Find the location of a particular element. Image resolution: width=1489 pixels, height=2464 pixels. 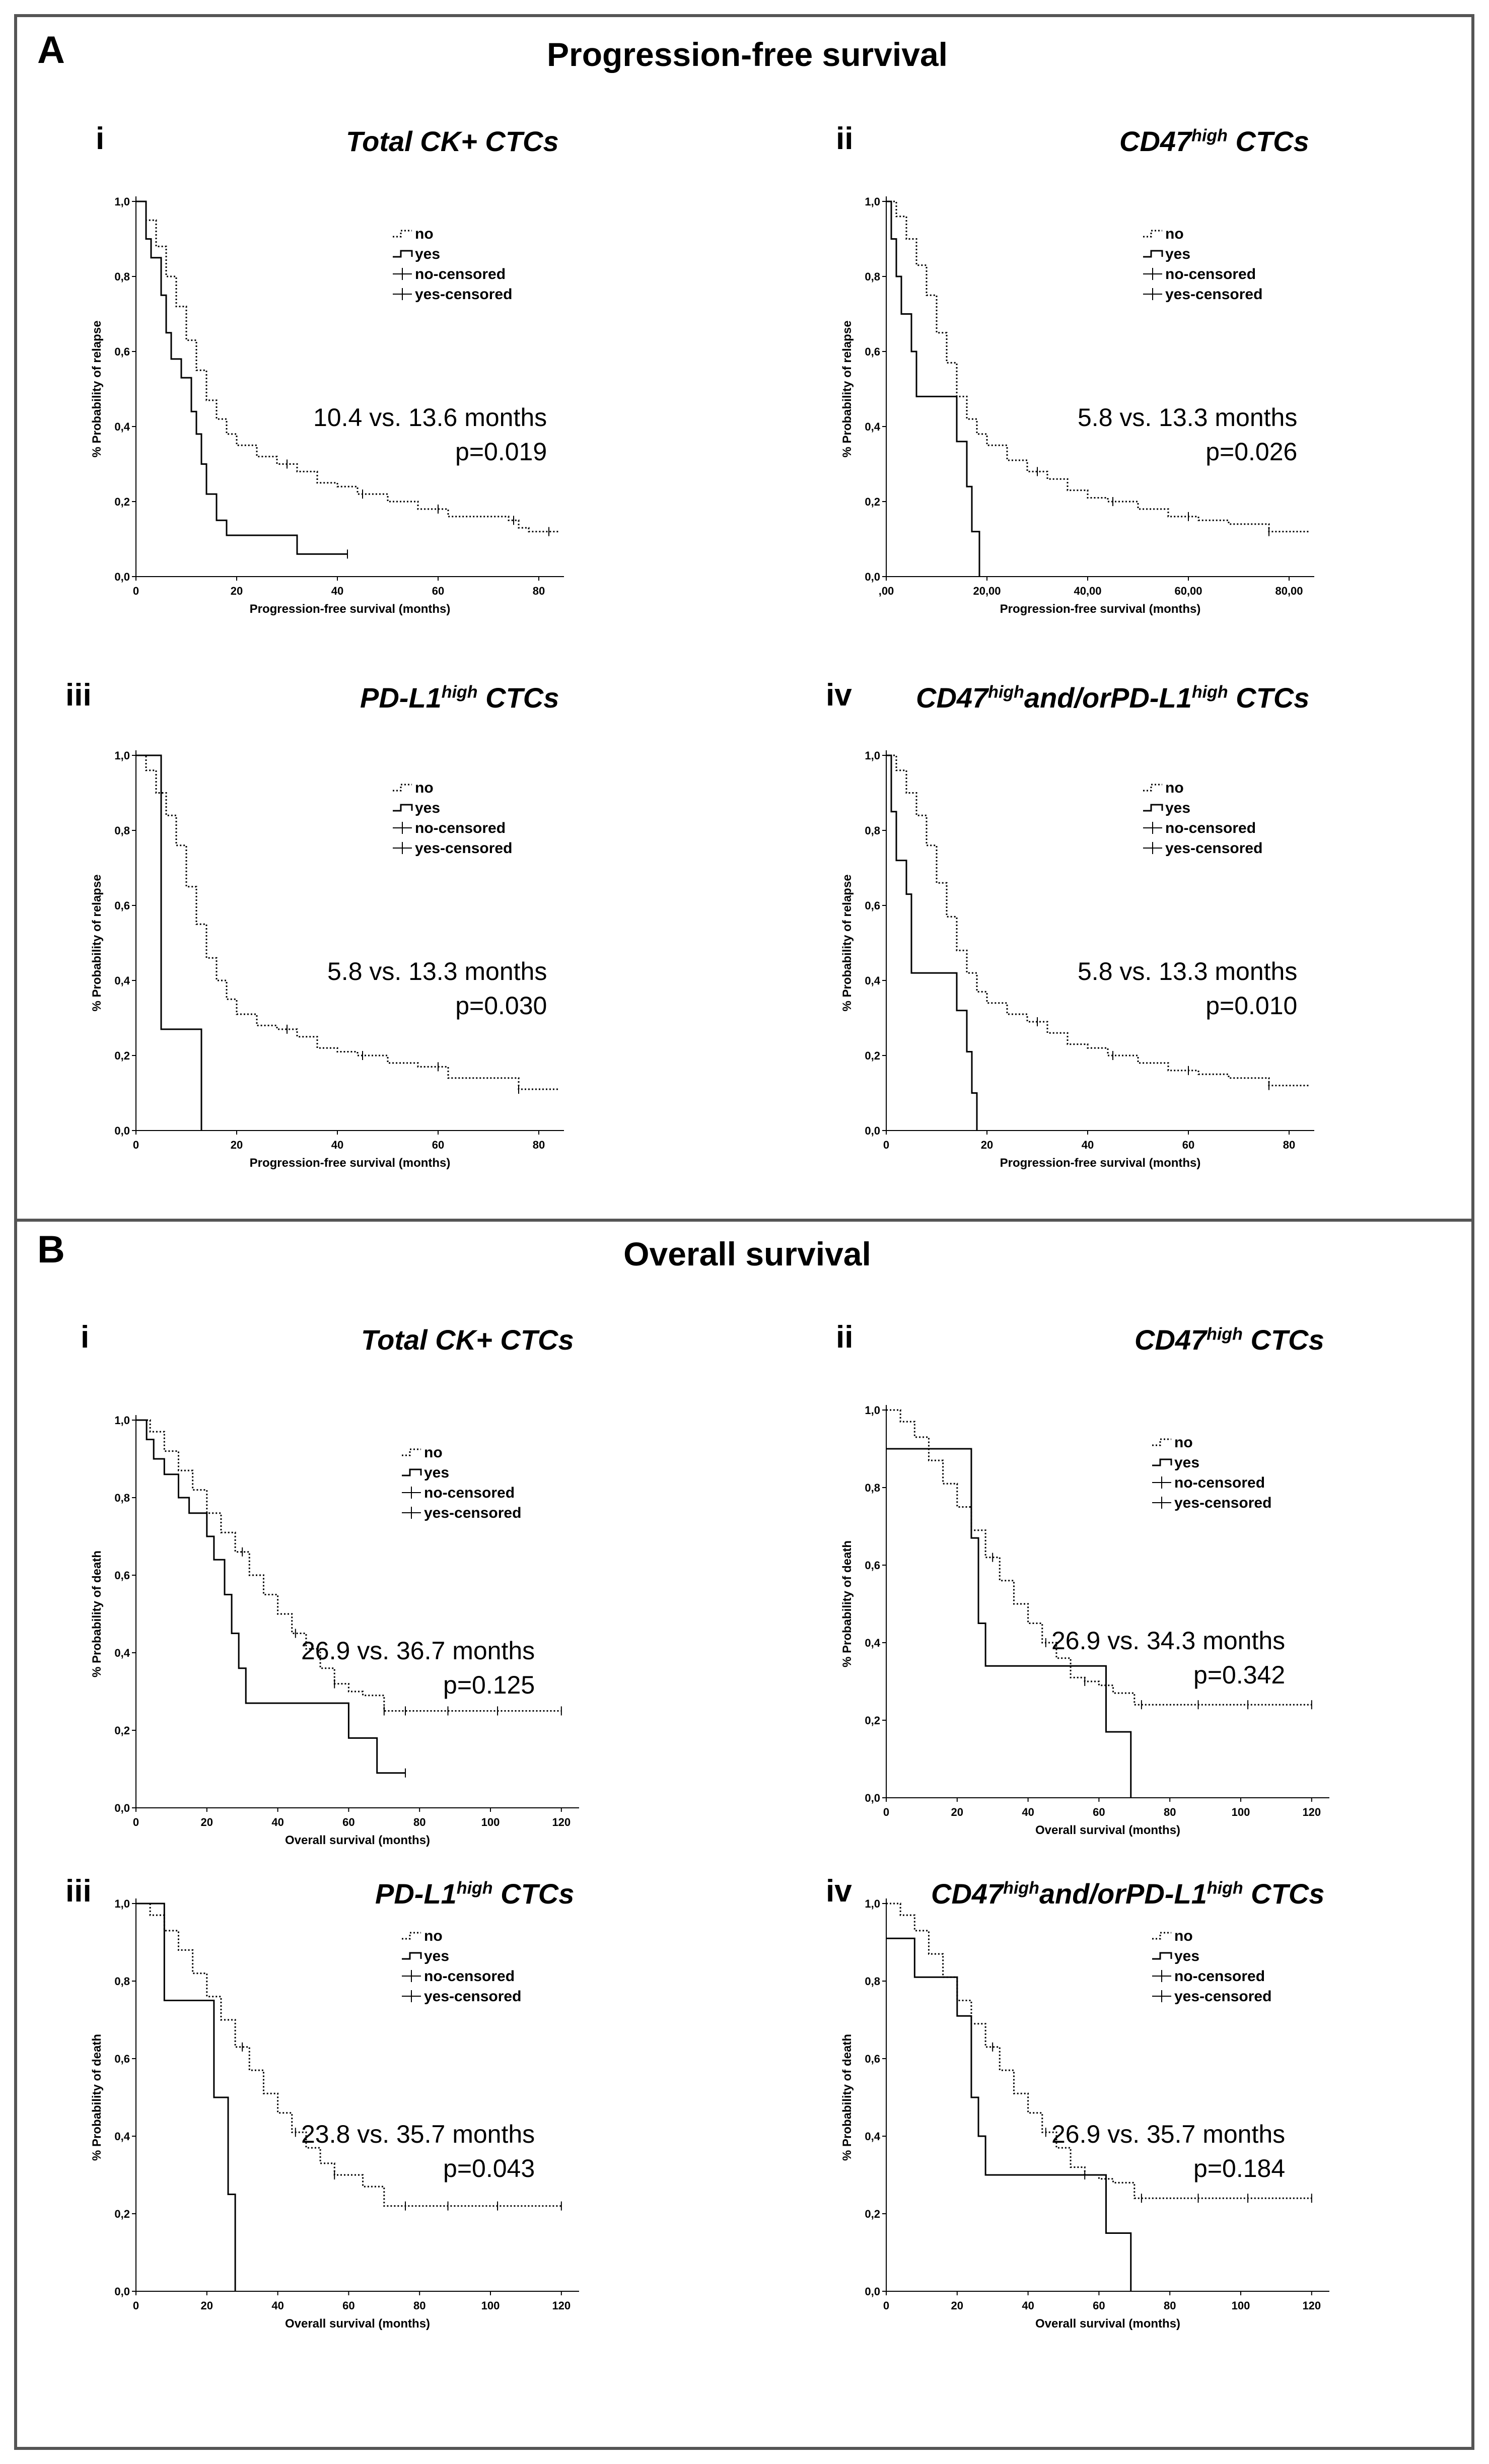

chart-stat-annotation: 26.9 vs. 34.3 months p=0.342 is located at coordinates (1168, 1658).